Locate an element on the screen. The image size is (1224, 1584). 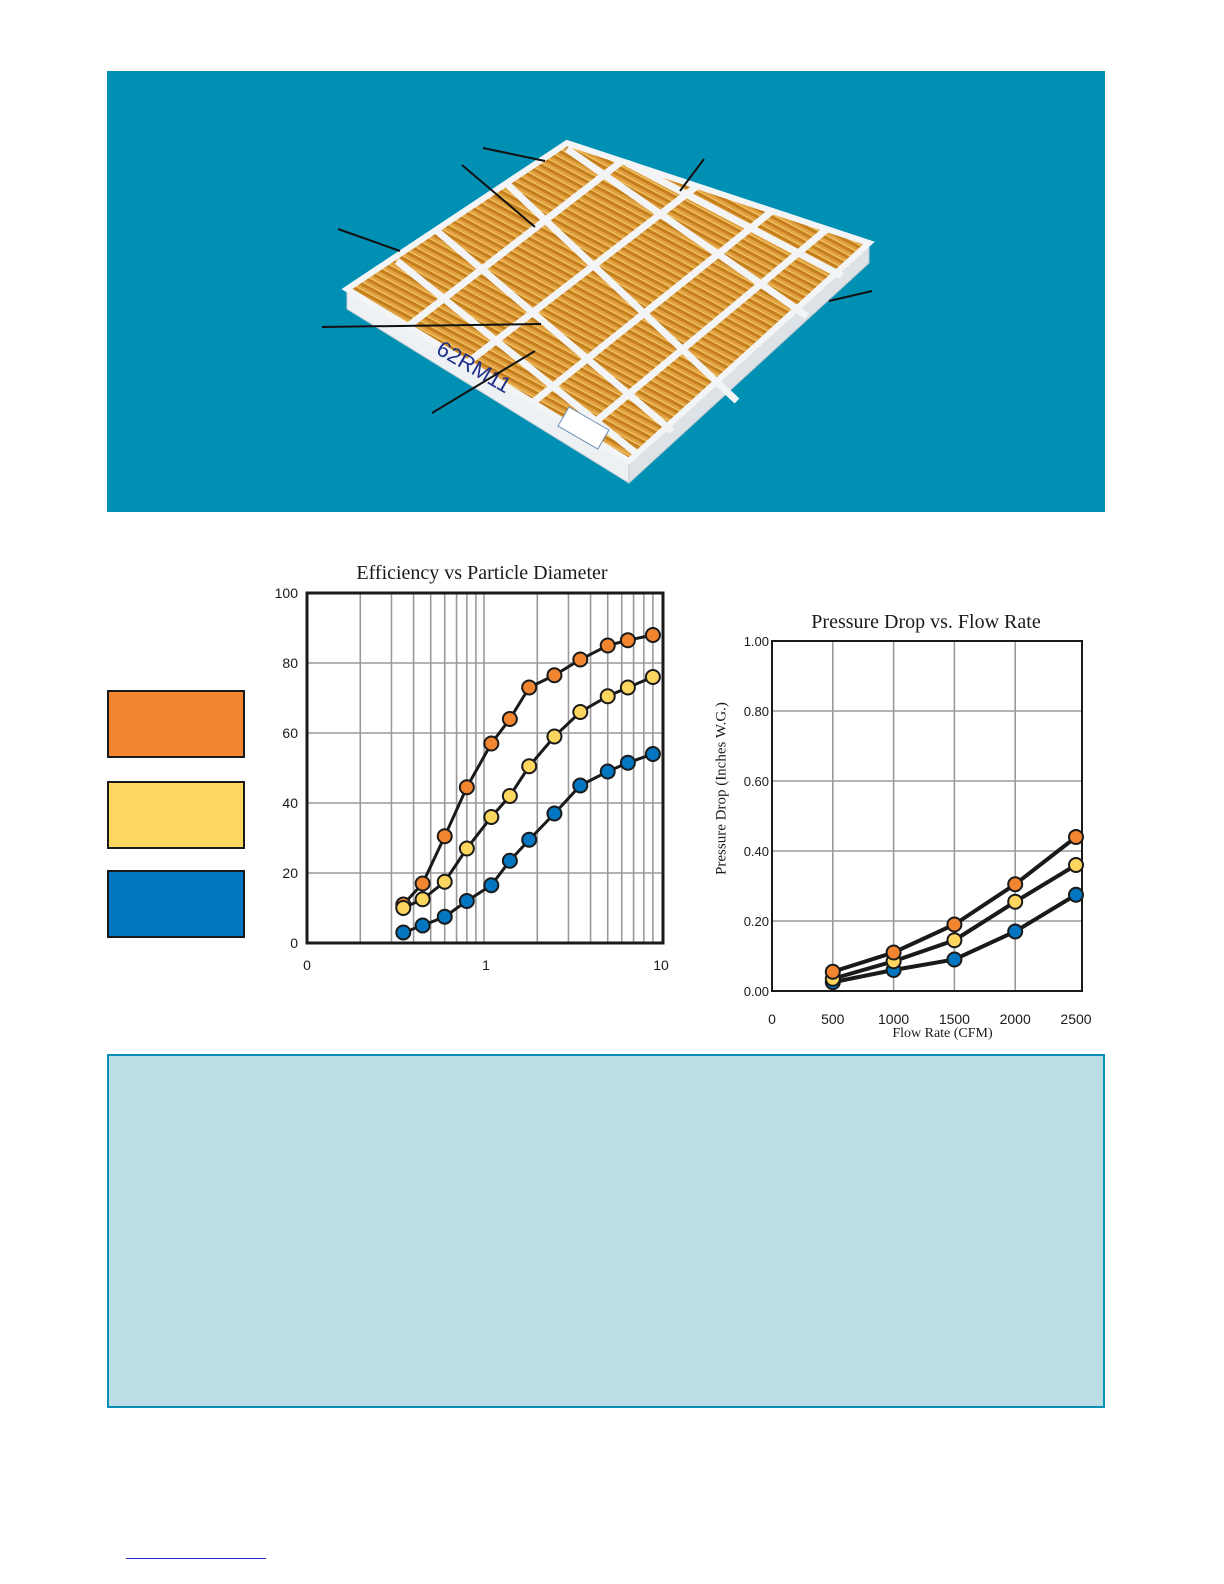
y-tick-label: 100 is located at coordinates (287, 593).